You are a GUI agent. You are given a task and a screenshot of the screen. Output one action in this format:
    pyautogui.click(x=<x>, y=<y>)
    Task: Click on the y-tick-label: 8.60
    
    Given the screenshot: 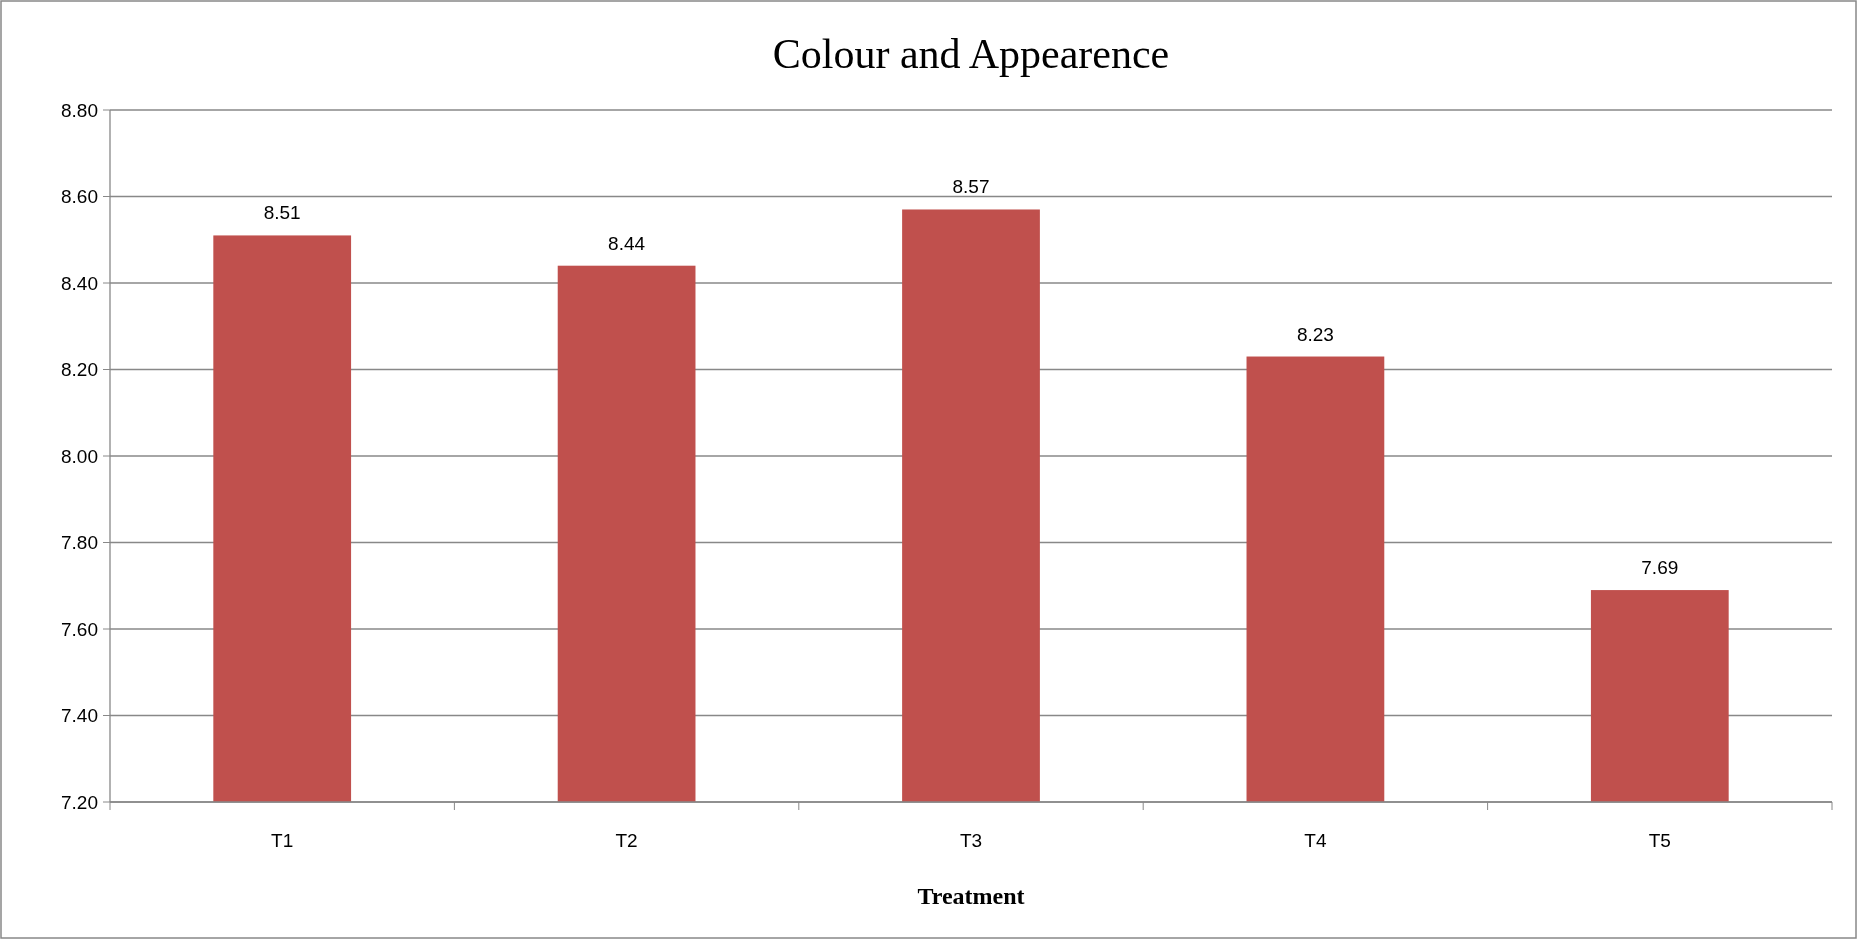 What is the action you would take?
    pyautogui.click(x=79, y=197)
    